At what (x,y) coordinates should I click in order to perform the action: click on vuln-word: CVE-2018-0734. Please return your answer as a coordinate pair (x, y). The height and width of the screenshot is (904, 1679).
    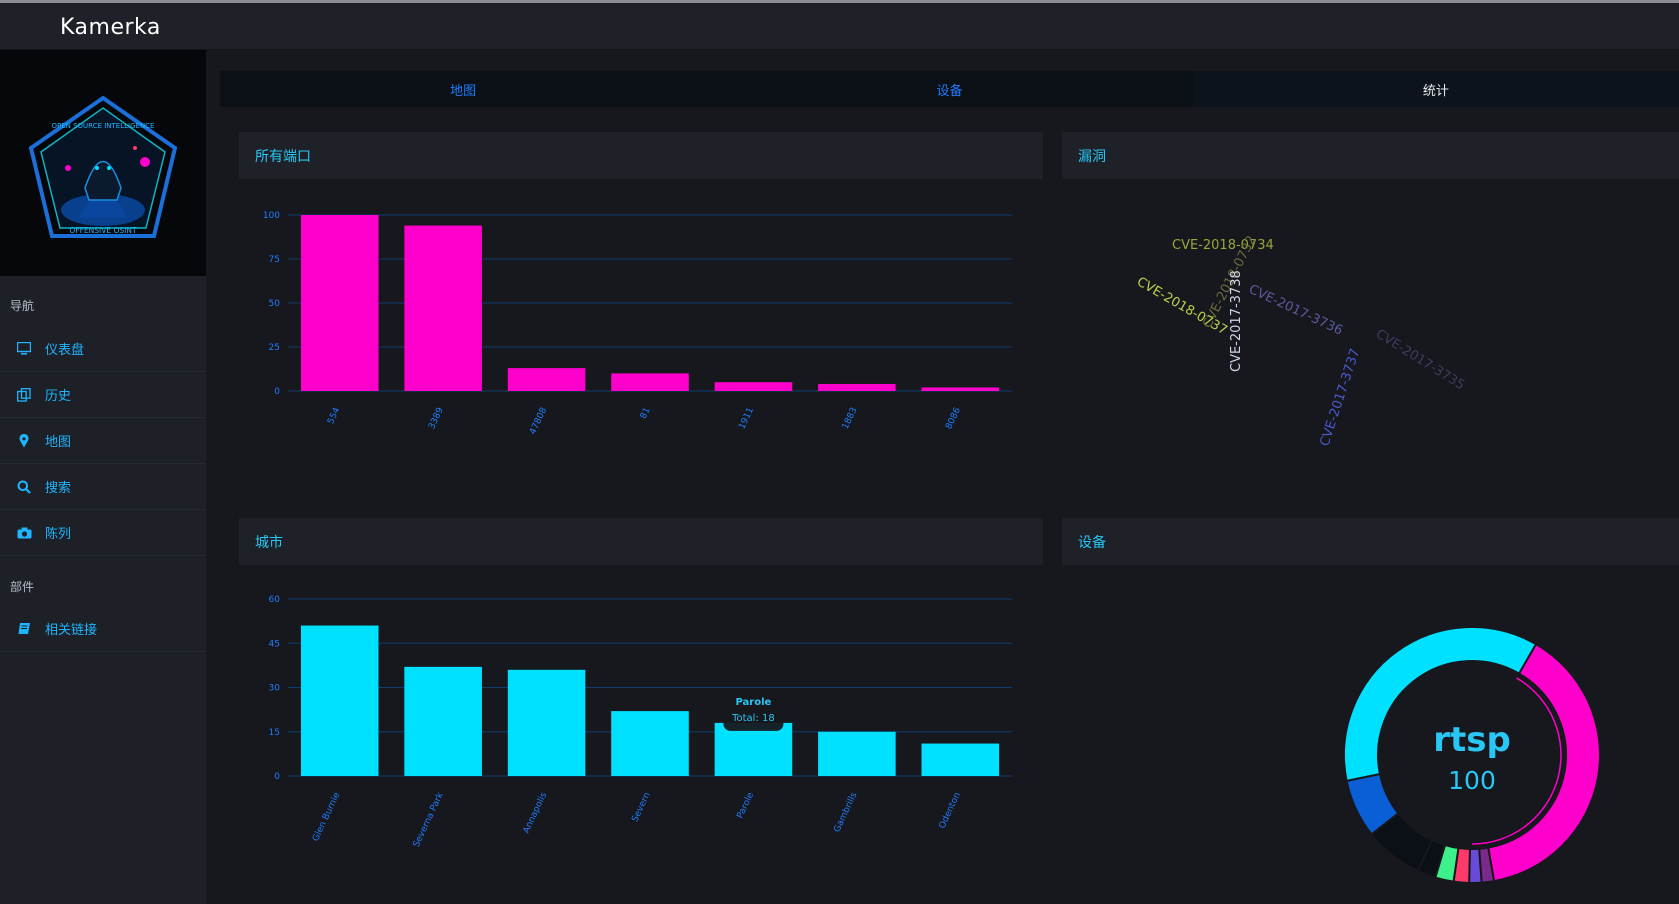
    Looking at the image, I should click on (1223, 245).